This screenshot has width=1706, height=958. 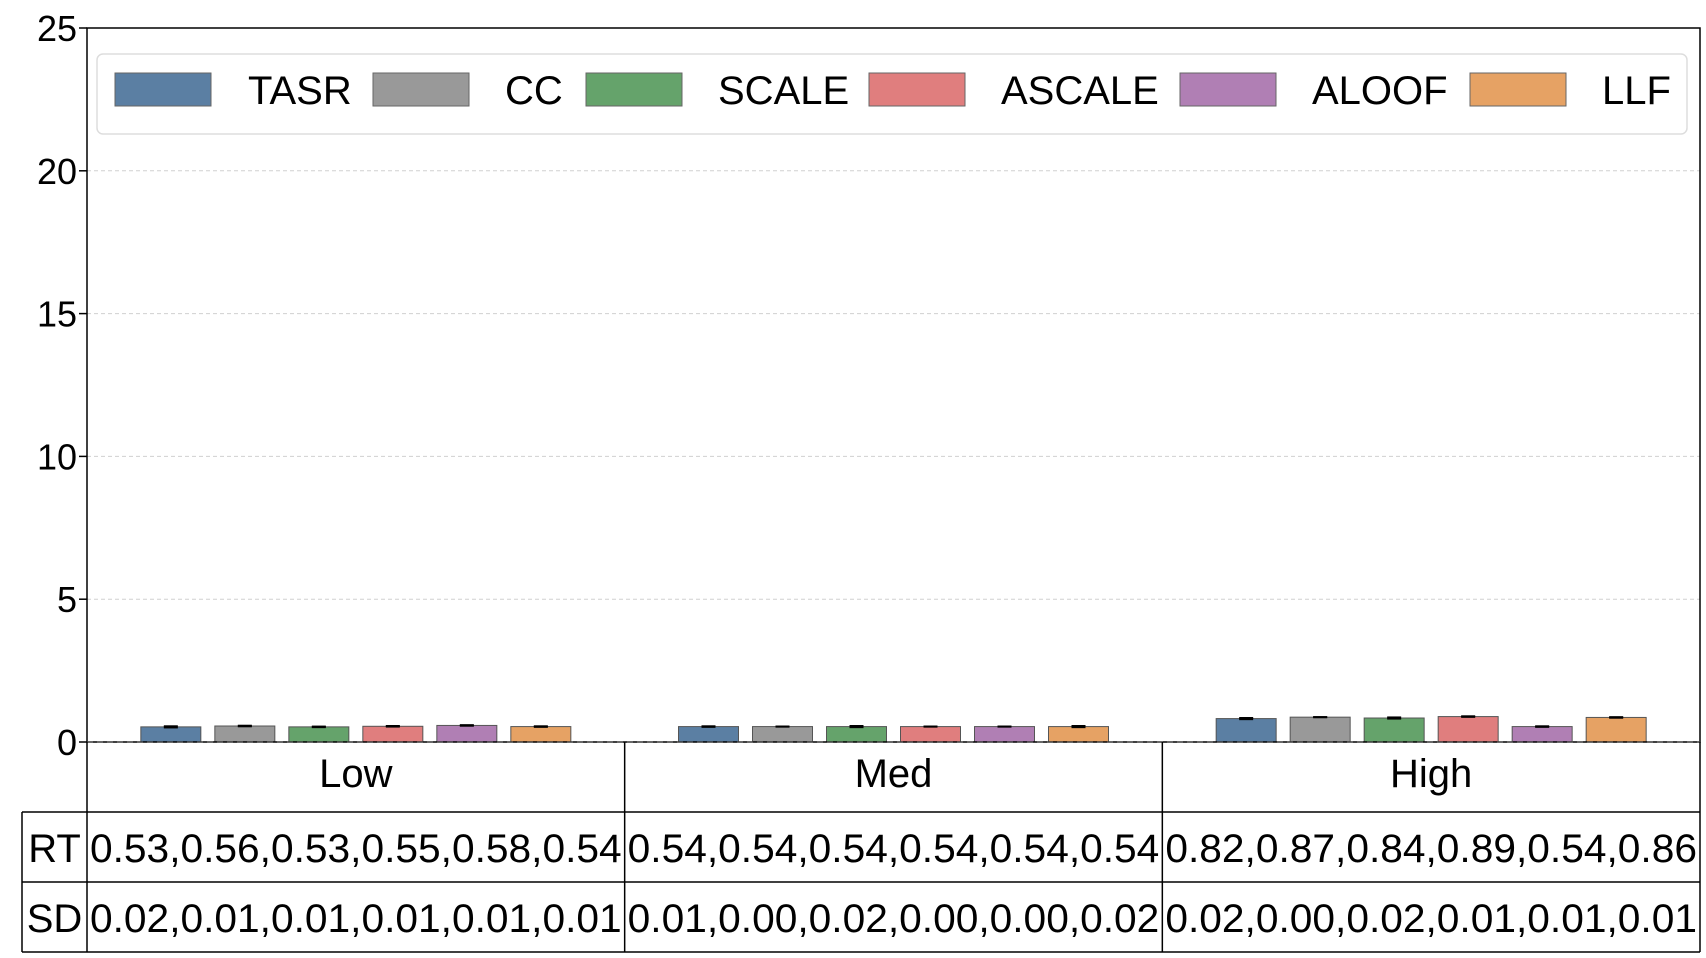 What do you see at coordinates (1468, 729) in the screenshot?
I see `bar-ascale-high` at bounding box center [1468, 729].